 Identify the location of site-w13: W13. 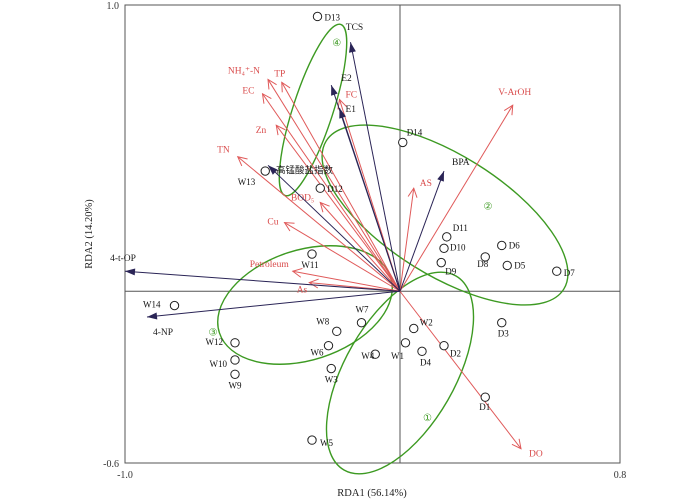
(254, 176).